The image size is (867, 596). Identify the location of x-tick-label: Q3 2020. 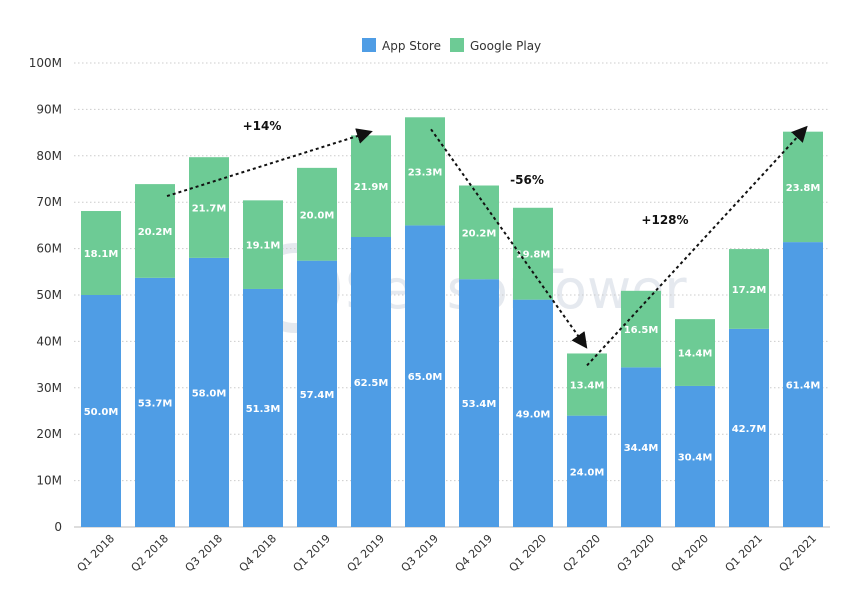
(636, 553).